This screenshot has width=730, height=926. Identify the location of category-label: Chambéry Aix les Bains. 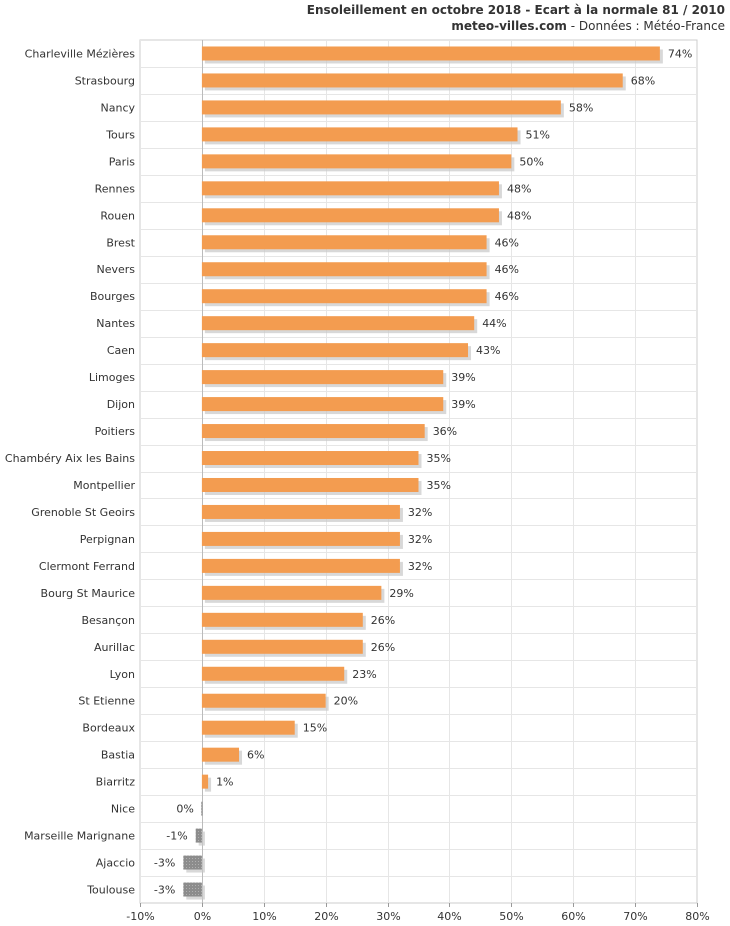
(70, 458).